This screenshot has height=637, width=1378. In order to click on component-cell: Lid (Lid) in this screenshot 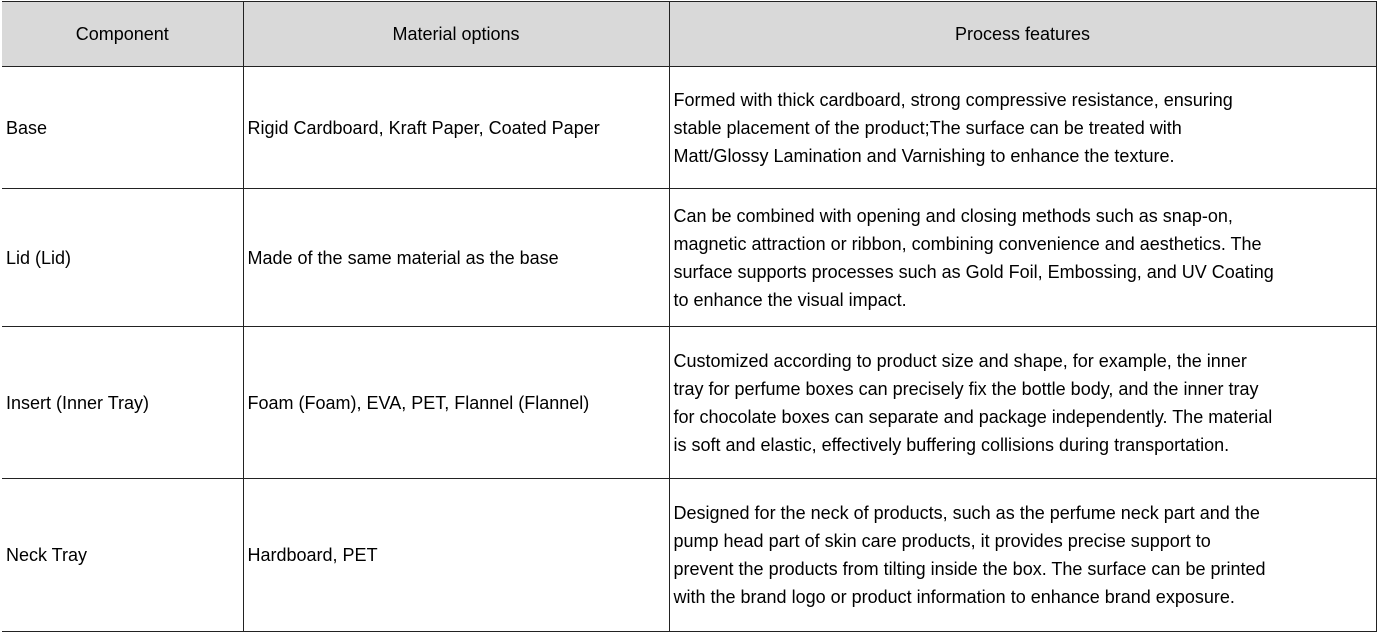, I will do `click(123, 257)`.